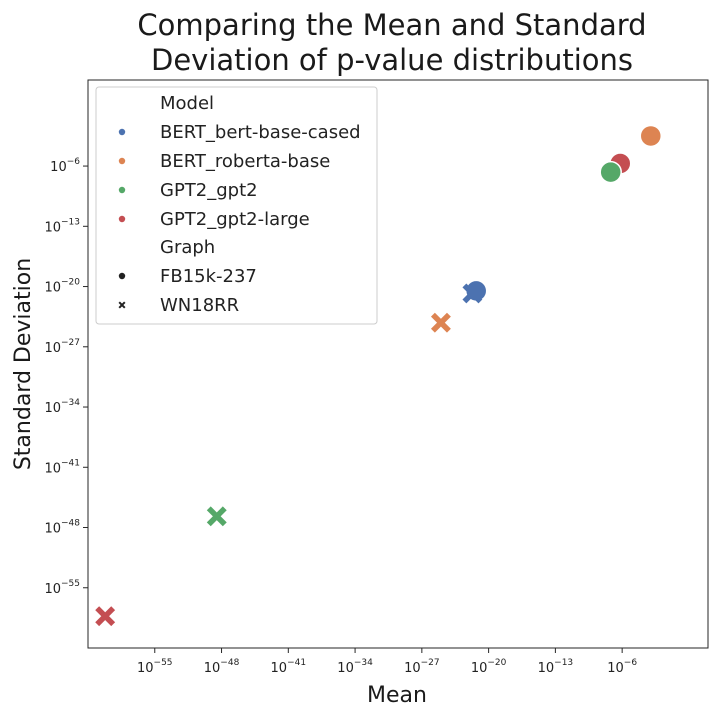 The width and height of the screenshot is (720, 720). I want to click on x-tick-label: 10−41, so click(289, 667).